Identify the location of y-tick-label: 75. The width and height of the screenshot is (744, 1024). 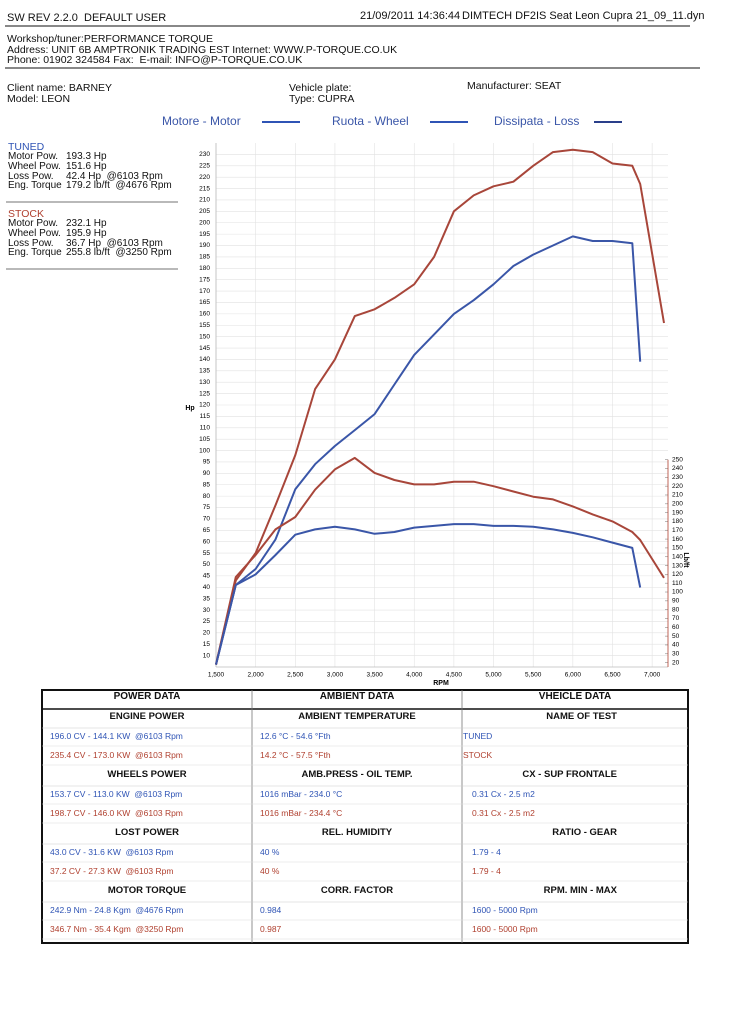
(207, 507).